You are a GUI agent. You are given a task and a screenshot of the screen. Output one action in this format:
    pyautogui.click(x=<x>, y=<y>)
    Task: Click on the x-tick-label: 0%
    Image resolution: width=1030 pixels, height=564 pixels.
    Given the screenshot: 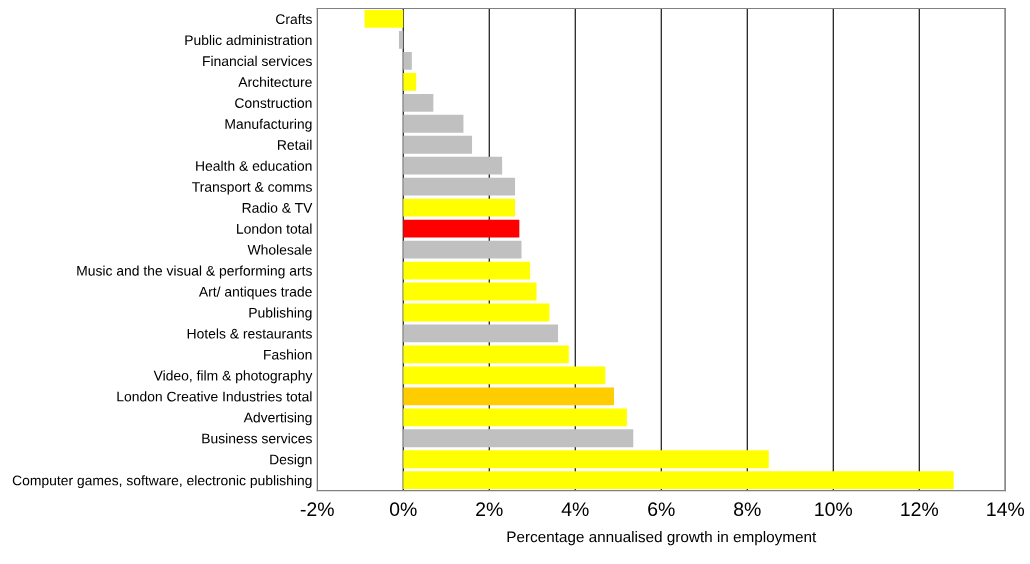 What is the action you would take?
    pyautogui.click(x=403, y=509)
    